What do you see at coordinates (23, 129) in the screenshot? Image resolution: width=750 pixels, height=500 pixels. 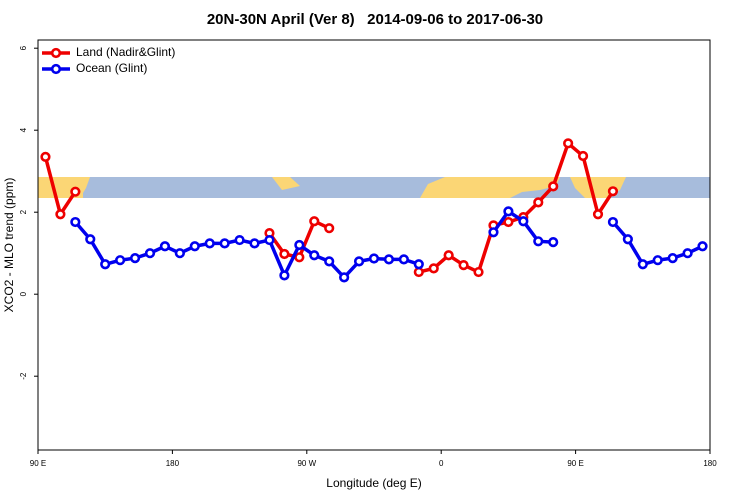 I see `y-tick-label: 4` at bounding box center [23, 129].